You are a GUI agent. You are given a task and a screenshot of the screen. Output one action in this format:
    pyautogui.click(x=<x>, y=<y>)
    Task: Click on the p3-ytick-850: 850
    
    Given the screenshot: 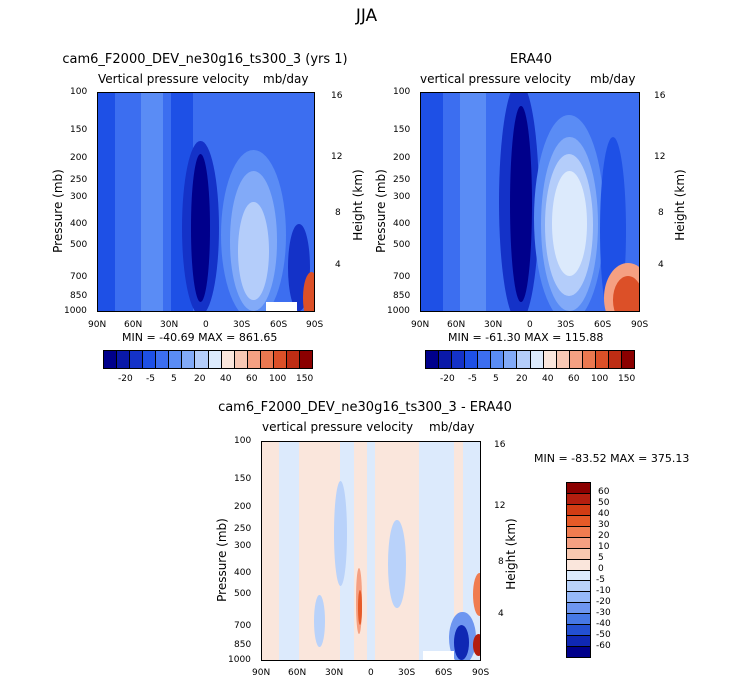 What is the action you would take?
    pyautogui.click(x=243, y=645)
    